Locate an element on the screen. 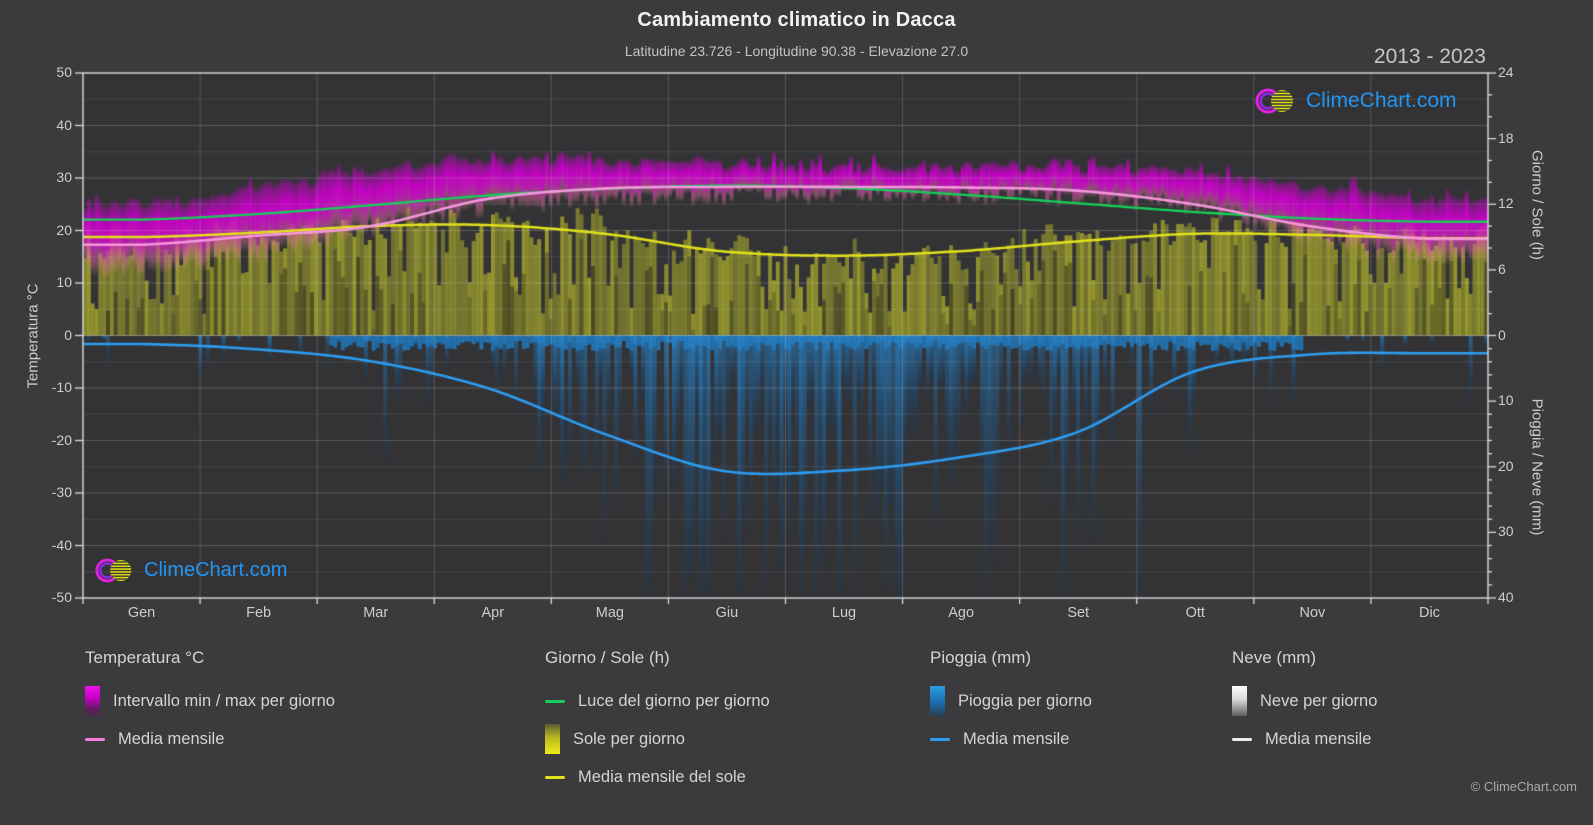 The image size is (1593, 825). month-label-set: Set is located at coordinates (1078, 613).